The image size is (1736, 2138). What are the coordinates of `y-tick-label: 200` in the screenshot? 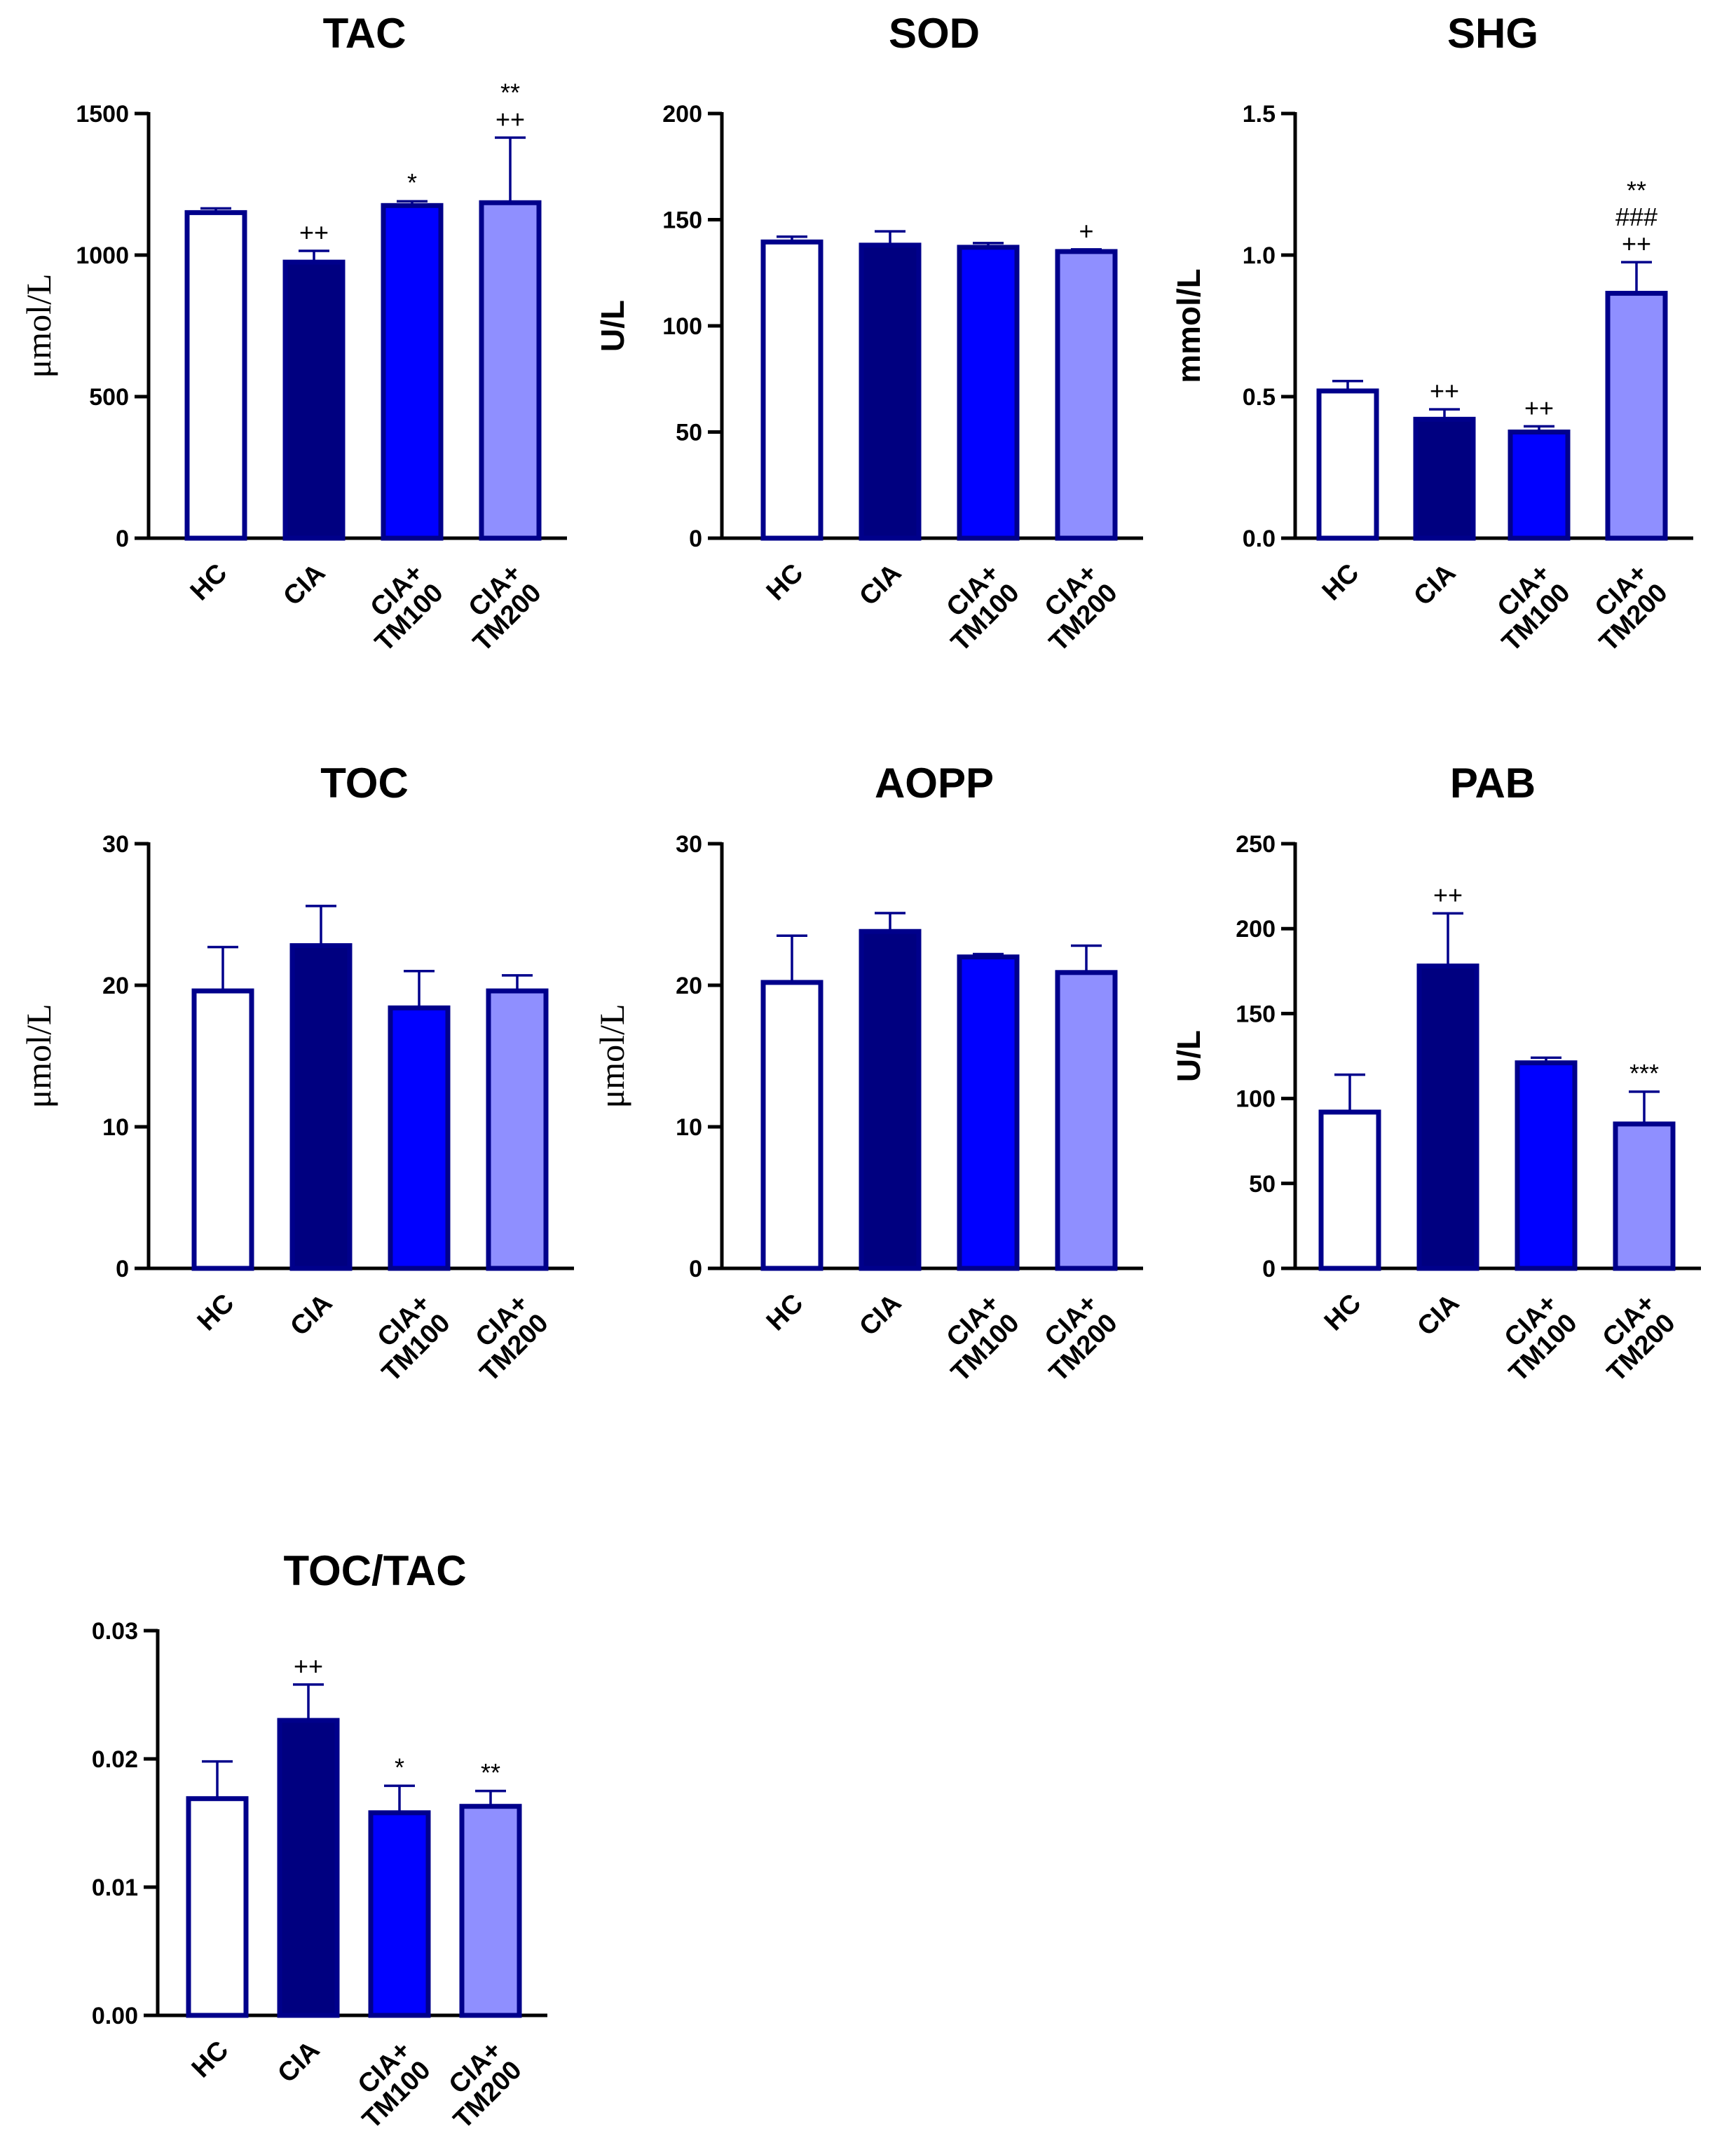 It's located at (1256, 929).